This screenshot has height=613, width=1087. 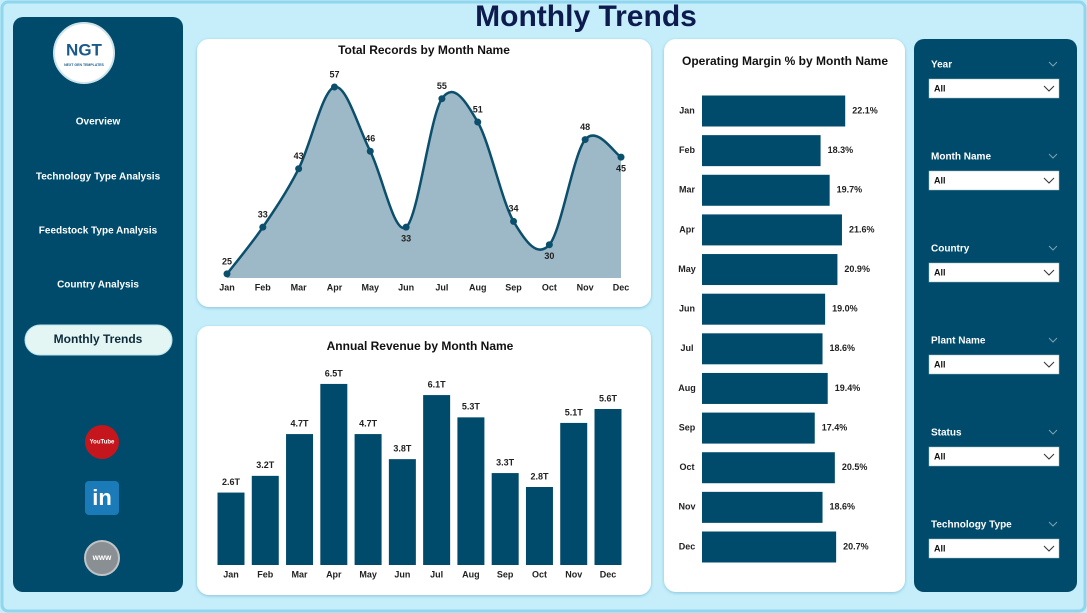 What do you see at coordinates (574, 412) in the screenshot?
I see `data-label: 5.1T` at bounding box center [574, 412].